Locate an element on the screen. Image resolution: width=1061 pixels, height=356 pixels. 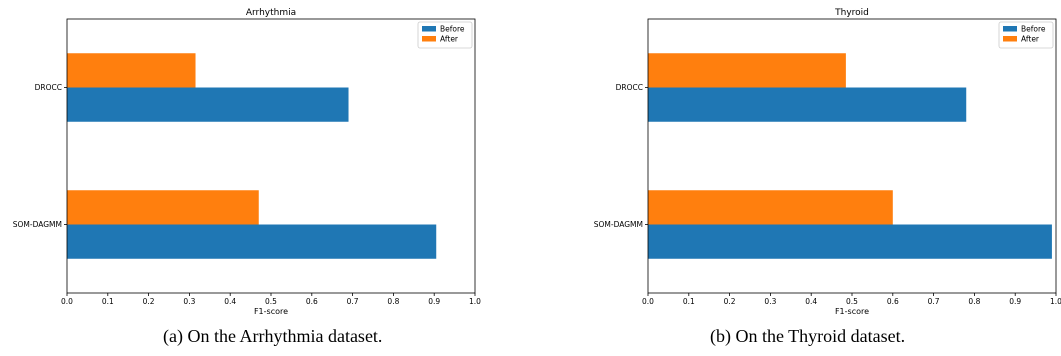
arrhythmia-legend-label-after: After is located at coordinates (449, 39).